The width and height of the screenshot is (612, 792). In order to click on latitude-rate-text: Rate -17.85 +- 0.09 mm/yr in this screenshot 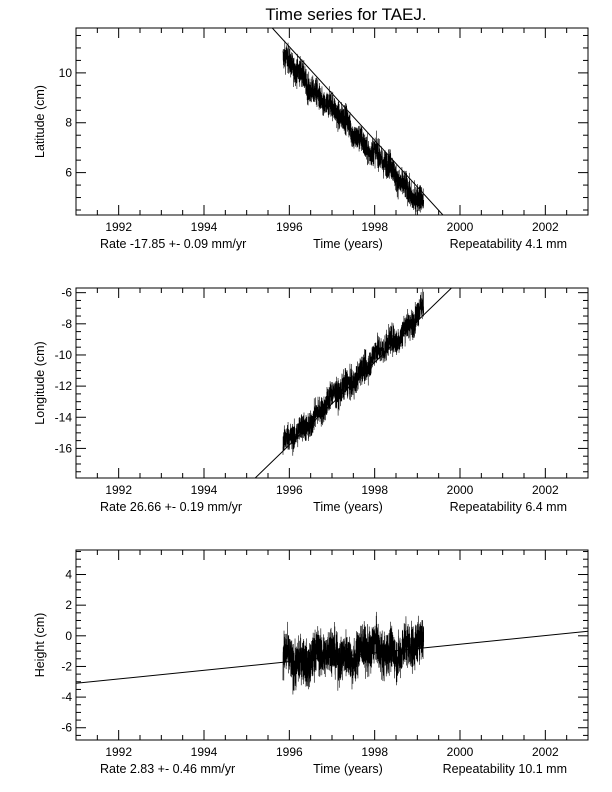, I will do `click(173, 244)`.